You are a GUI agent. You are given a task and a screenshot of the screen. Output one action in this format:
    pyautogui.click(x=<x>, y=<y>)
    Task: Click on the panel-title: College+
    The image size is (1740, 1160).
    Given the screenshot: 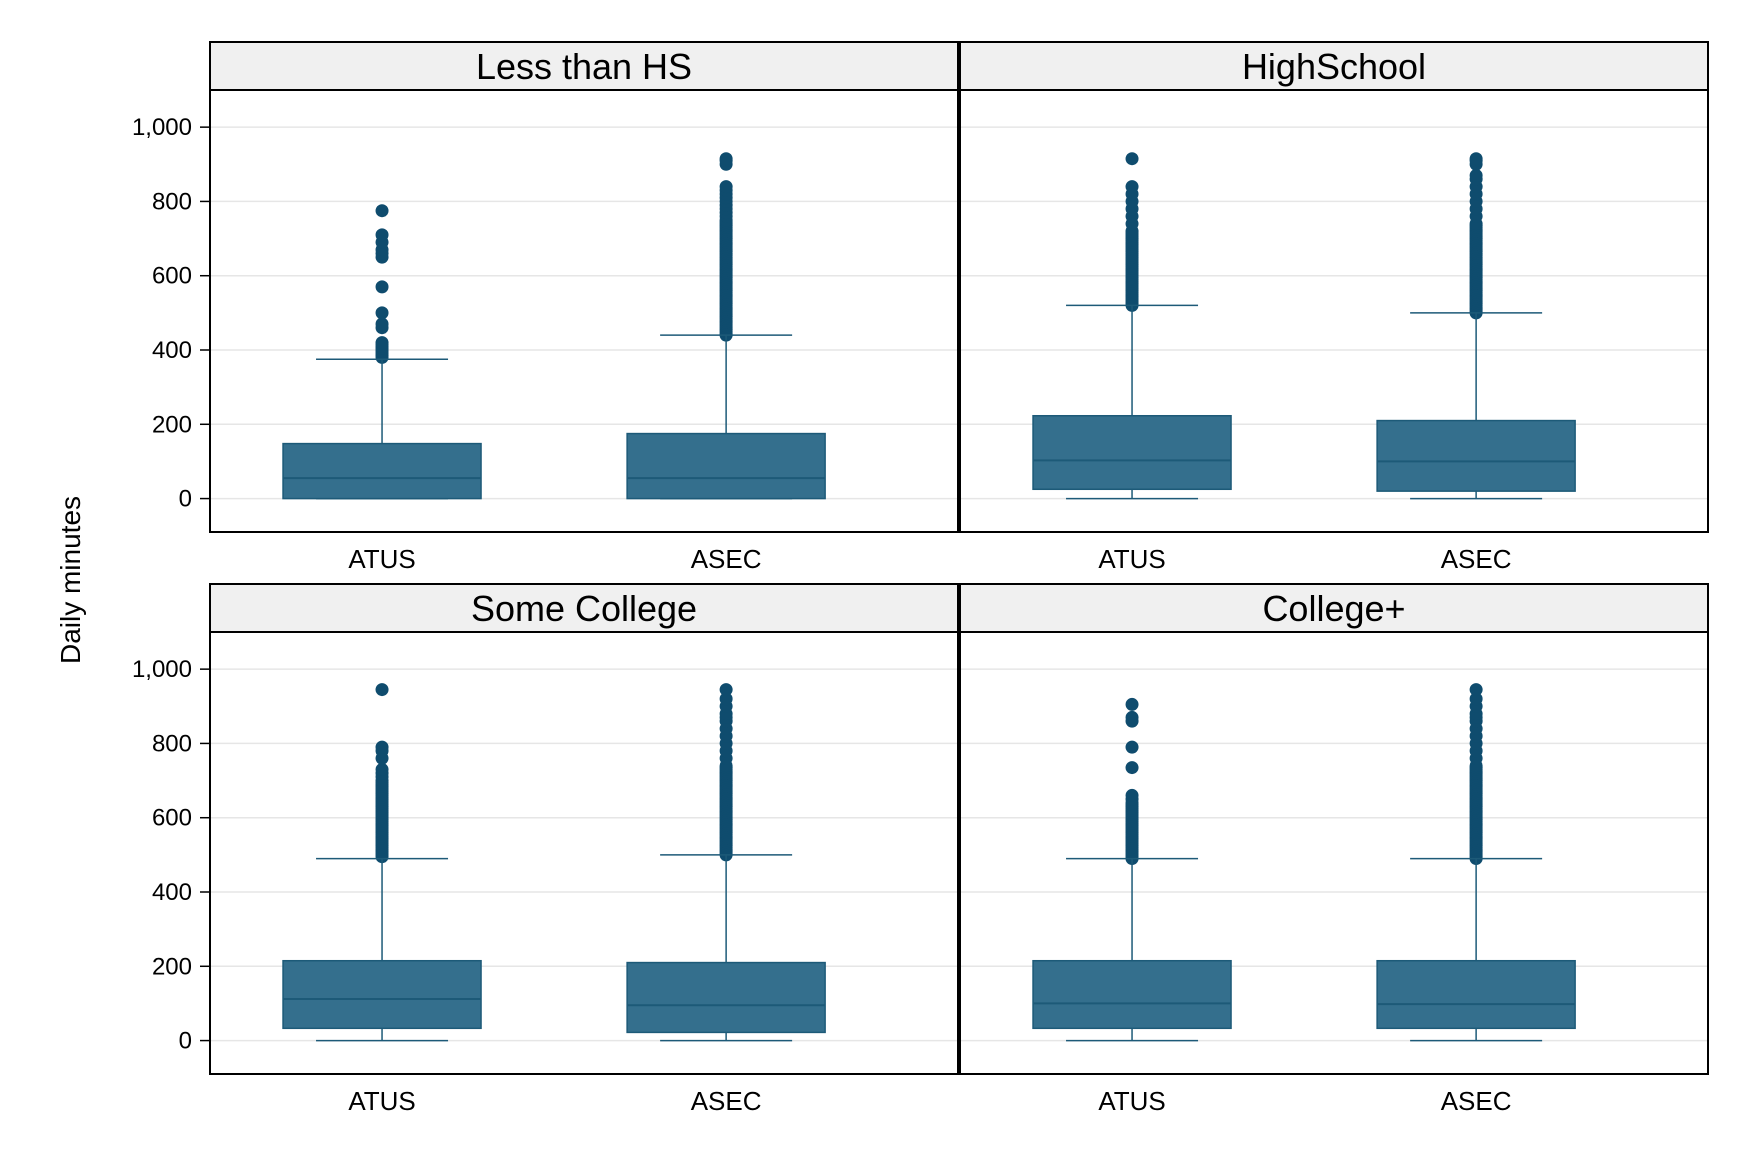 What is the action you would take?
    pyautogui.click(x=1333, y=608)
    